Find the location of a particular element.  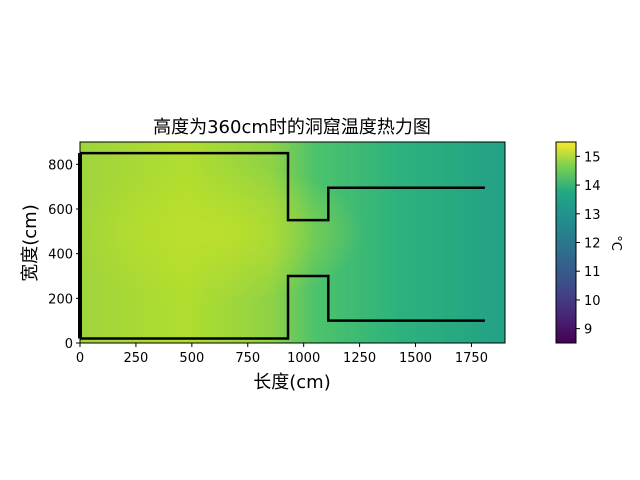

x-tick-label: 0 is located at coordinates (80, 358).